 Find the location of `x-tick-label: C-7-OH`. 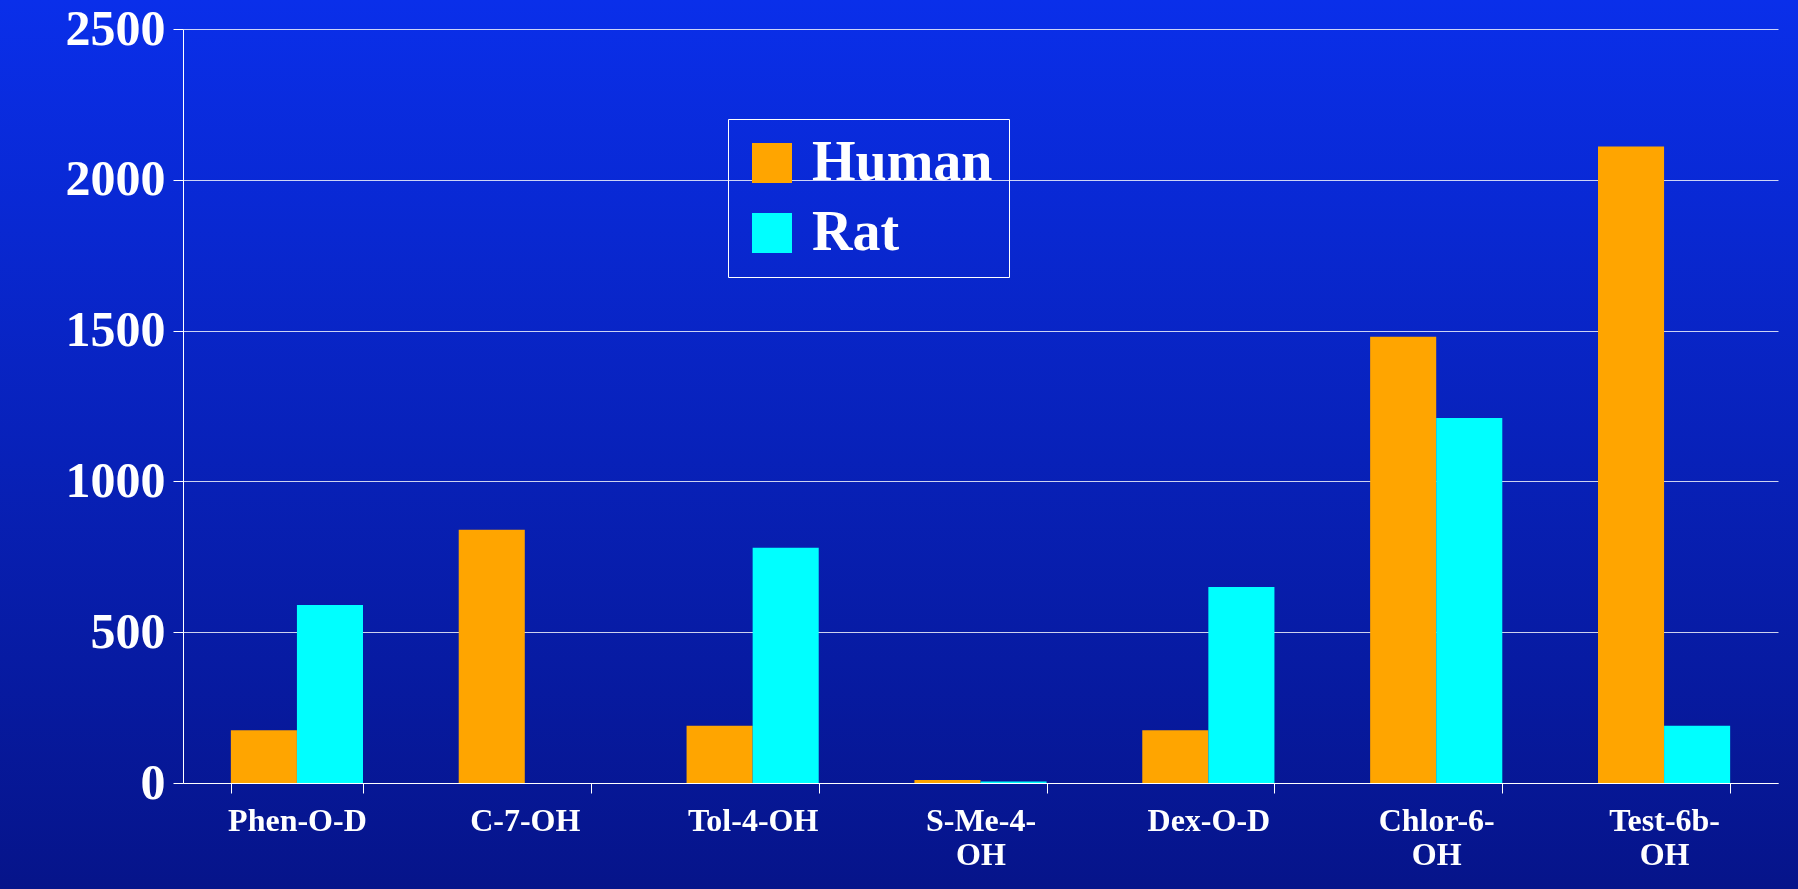

x-tick-label: C-7-OH is located at coordinates (525, 819).